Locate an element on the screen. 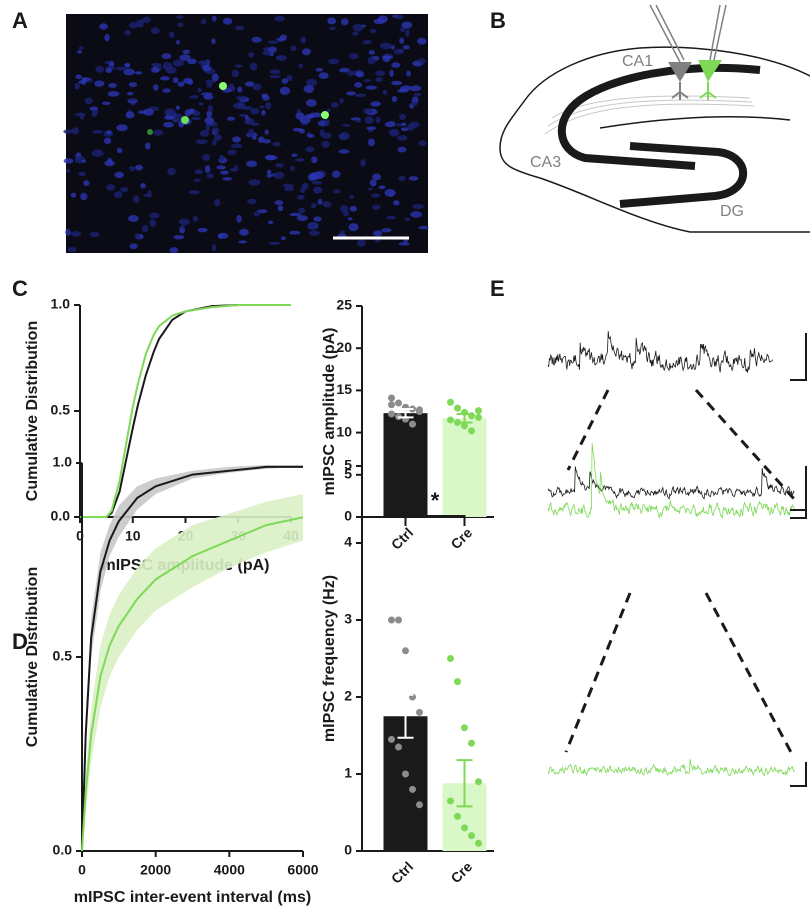 The height and width of the screenshot is (914, 810). y-tick-label: 4 is located at coordinates (348, 542).